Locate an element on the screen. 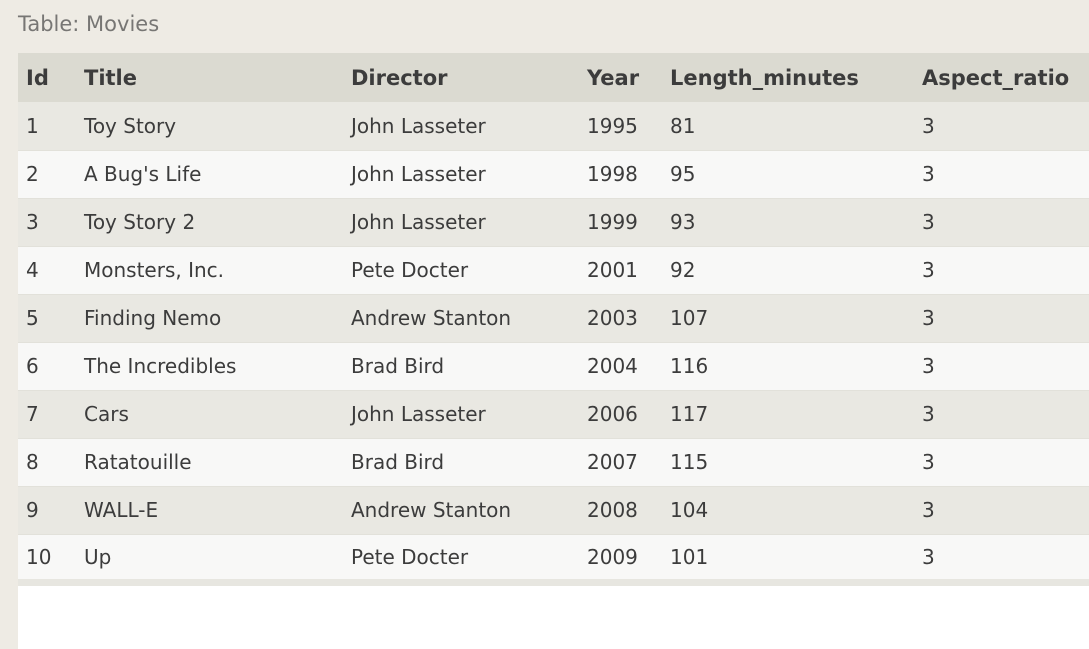 This screenshot has height=649, width=1089. table-row: 5 Finding Nemo Andrew Stanton 2003 107 3 is located at coordinates (553, 318).